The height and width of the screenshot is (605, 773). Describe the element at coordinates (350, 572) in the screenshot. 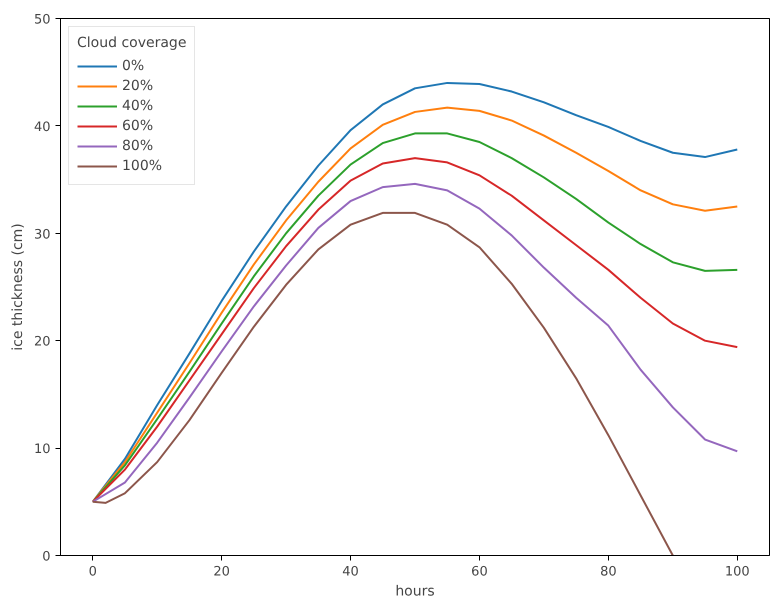

I see `x-tick-label: 40` at that location.